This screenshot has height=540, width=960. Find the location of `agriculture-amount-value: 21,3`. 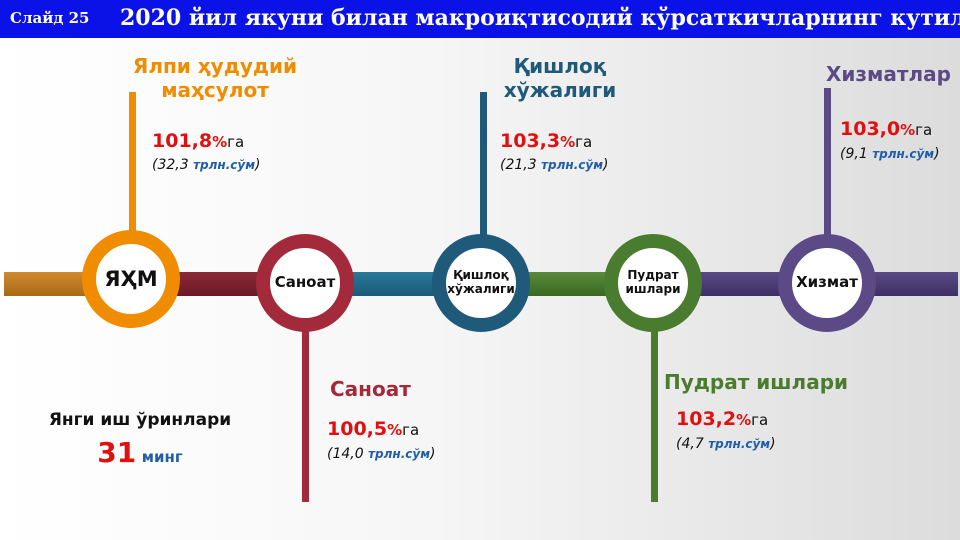

agriculture-amount-value: 21,3 is located at coordinates (521, 165).